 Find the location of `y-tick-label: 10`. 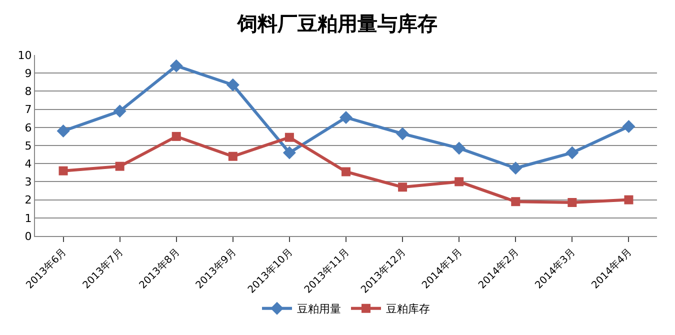

y-tick-label: 10 is located at coordinates (25, 55).